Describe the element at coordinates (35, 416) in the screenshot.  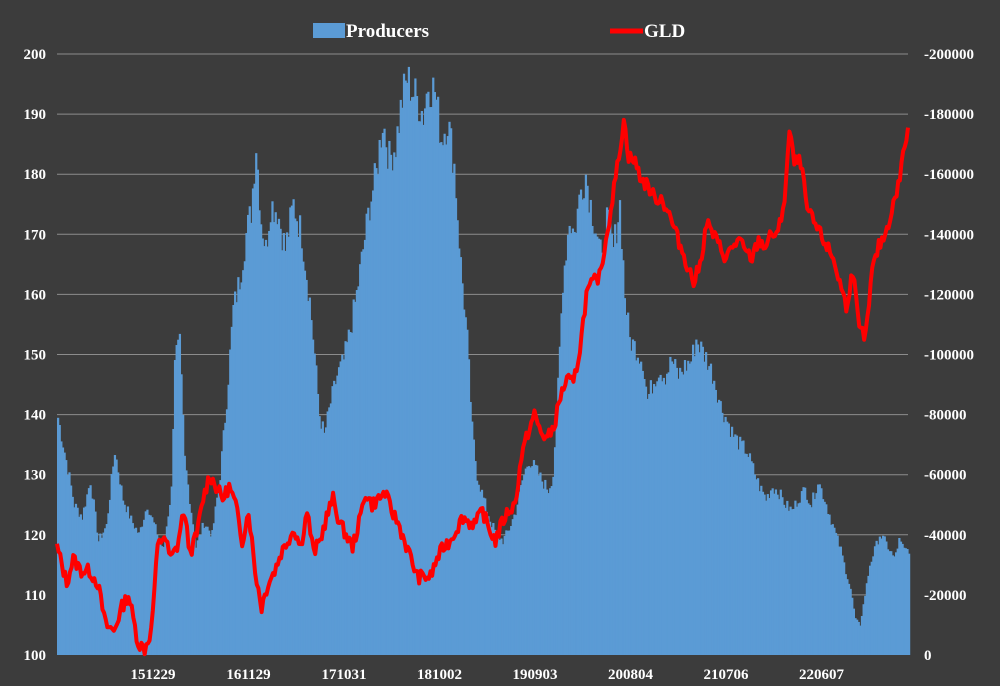
I see `left-y-tick-label: 140` at that location.